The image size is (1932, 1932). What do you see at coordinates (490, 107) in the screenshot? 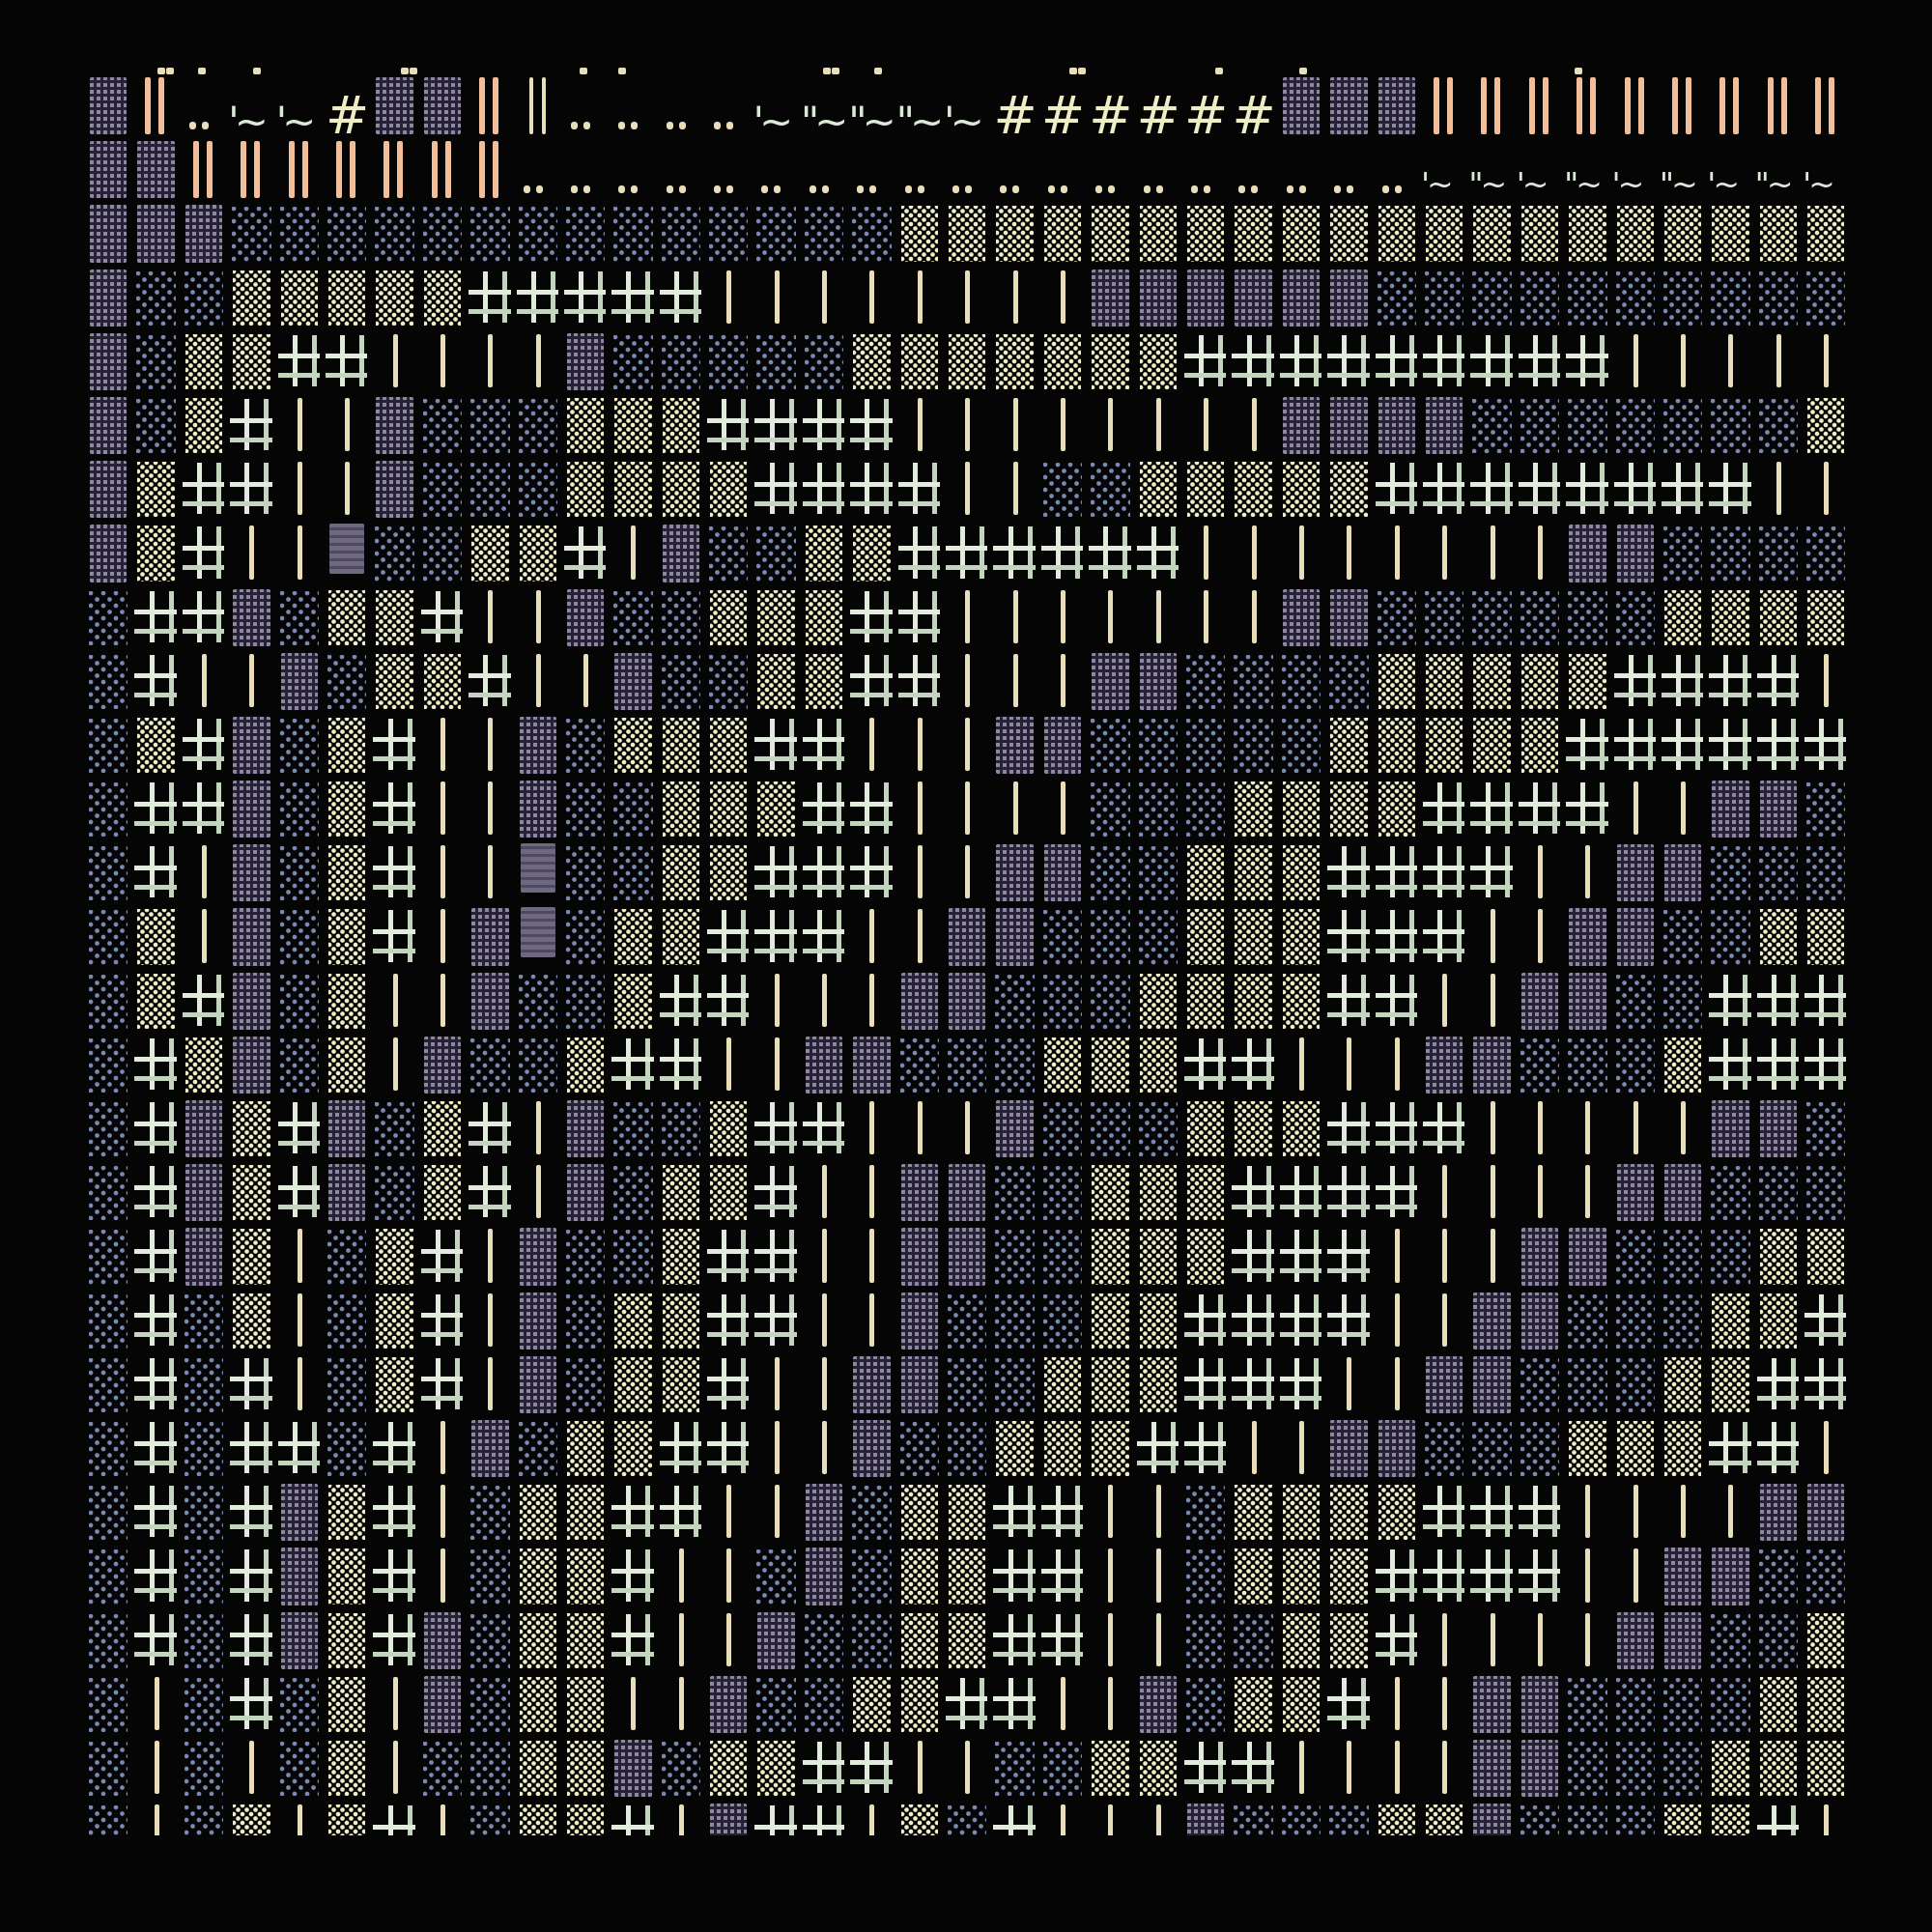
I see `salmon-double-bar` at bounding box center [490, 107].